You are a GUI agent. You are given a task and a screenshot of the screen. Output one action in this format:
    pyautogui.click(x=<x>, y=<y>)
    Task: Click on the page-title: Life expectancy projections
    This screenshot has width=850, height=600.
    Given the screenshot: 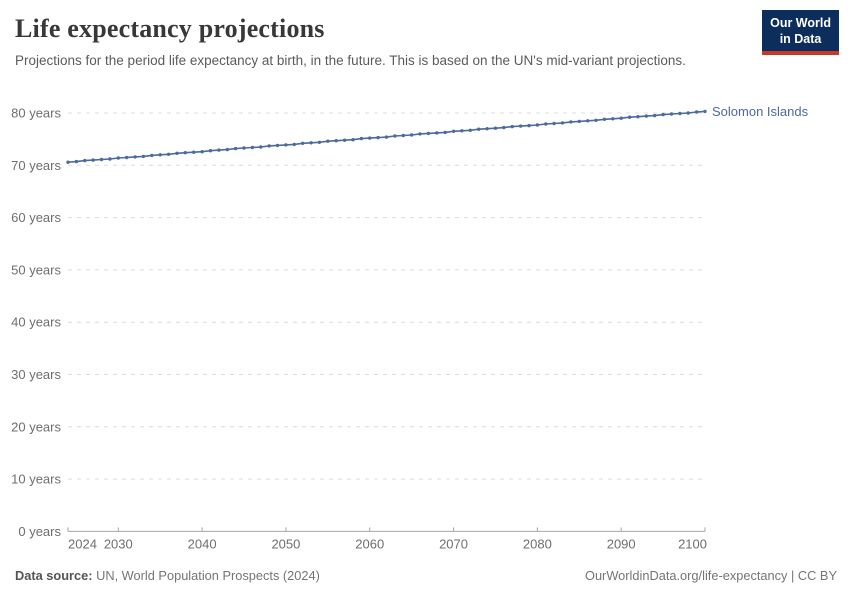 What is the action you would take?
    pyautogui.click(x=170, y=28)
    